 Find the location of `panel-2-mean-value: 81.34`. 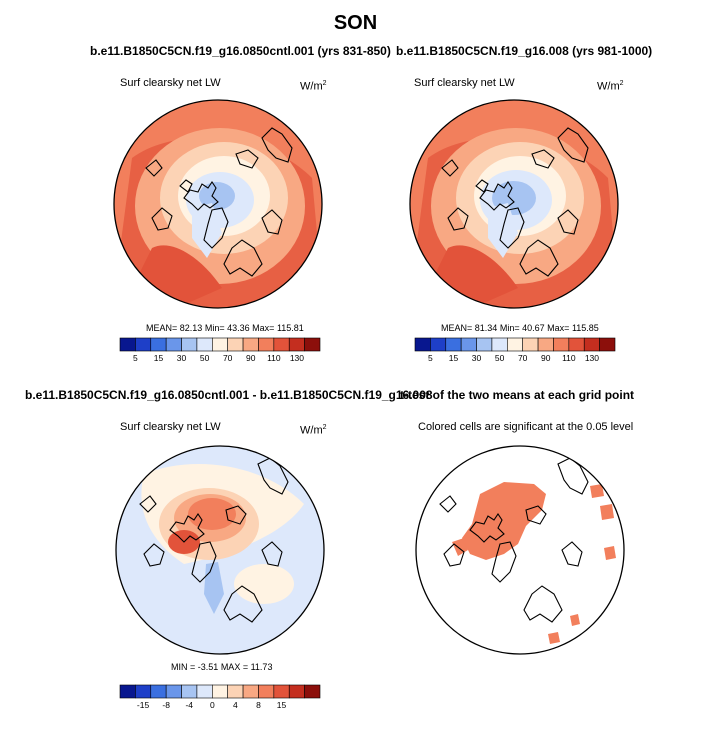

panel-2-mean-value: 81.34 is located at coordinates (486, 328).